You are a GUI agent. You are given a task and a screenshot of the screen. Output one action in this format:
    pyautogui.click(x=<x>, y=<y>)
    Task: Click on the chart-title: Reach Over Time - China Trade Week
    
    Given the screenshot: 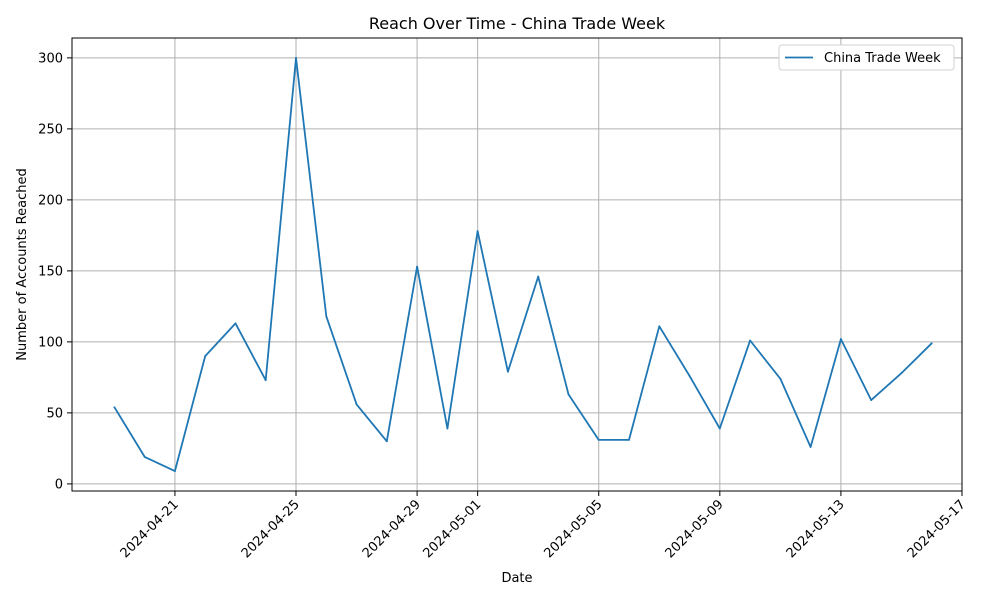 What is the action you would take?
    pyautogui.click(x=517, y=23)
    